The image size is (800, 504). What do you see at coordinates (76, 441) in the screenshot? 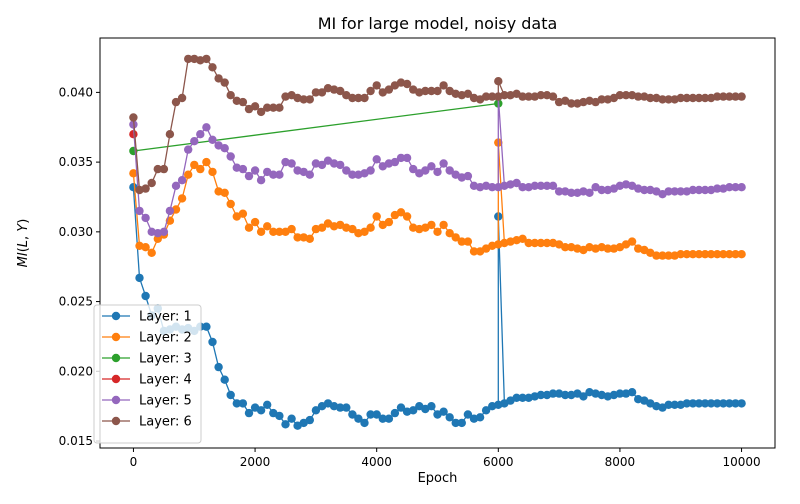
I see `y-tick-label: 0.015` at bounding box center [76, 441].